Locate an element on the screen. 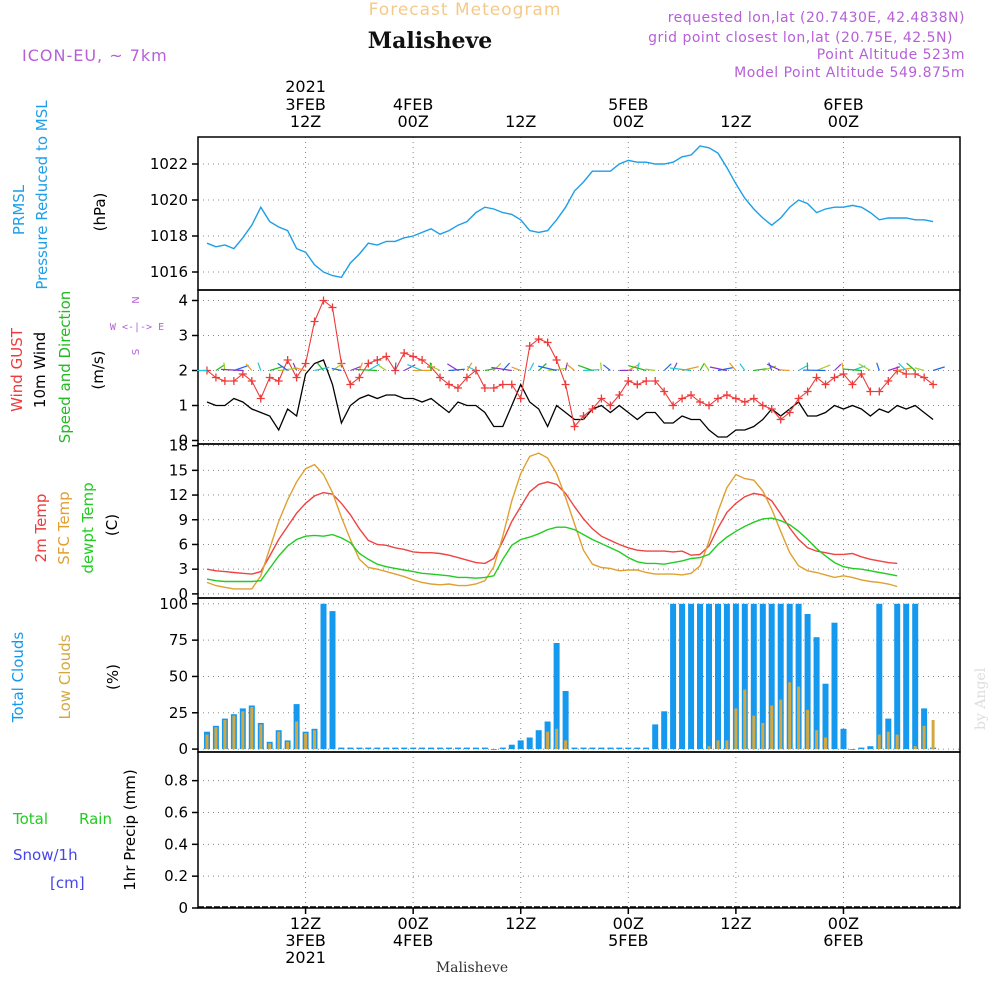  y-tick-label: 12 is located at coordinates (178, 495).